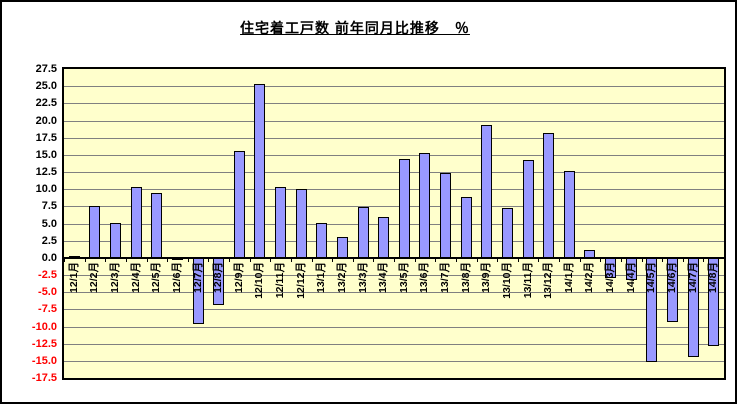 The height and width of the screenshot is (404, 737). I want to click on y-axis-tick-label: -5.0, so click(47, 292).